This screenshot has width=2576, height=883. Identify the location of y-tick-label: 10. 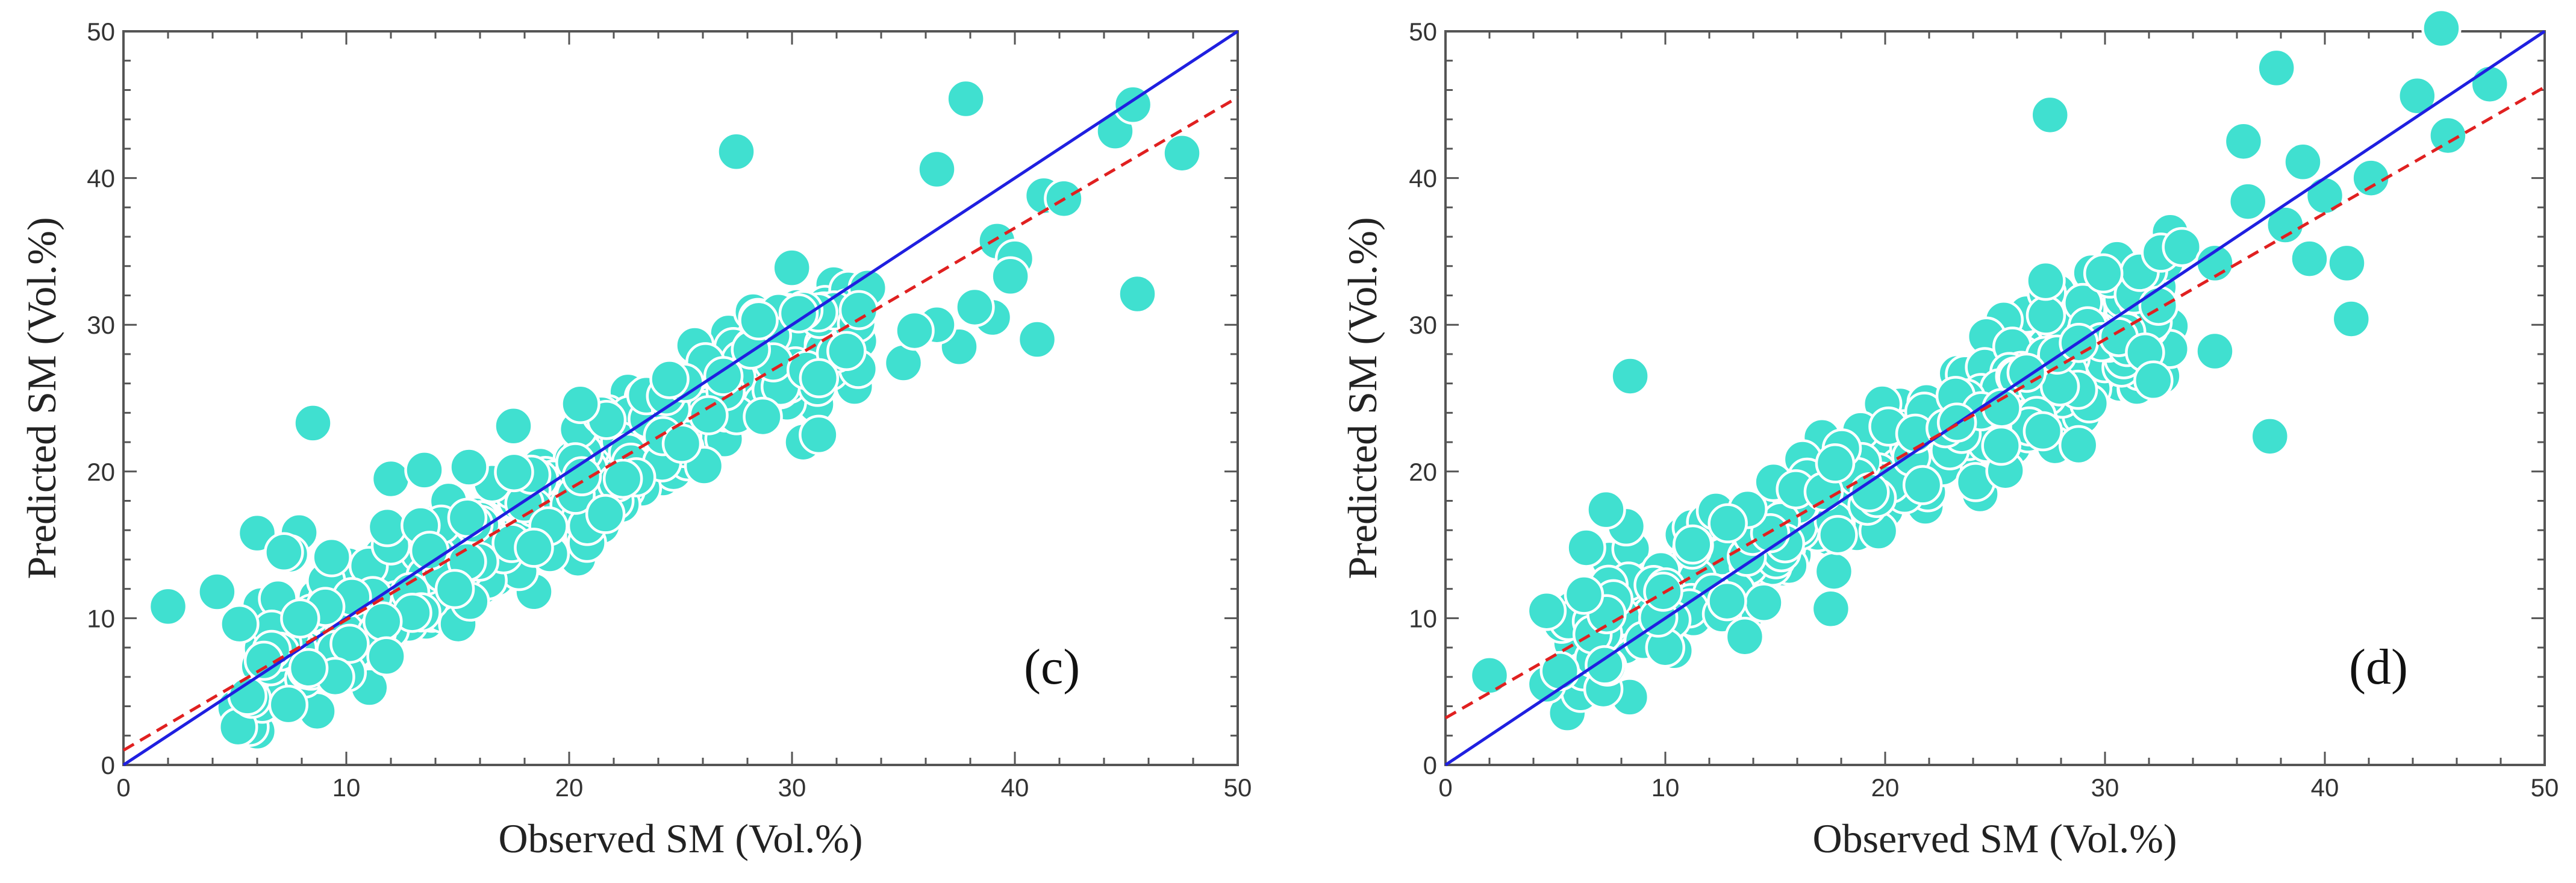
(1423, 618).